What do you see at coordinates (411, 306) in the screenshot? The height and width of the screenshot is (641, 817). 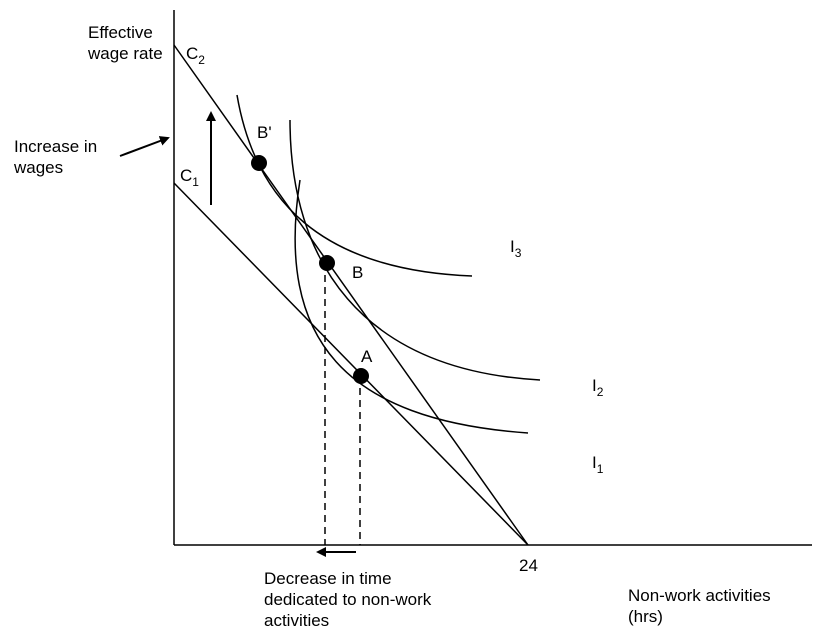 I see `indifference-curve-i1` at bounding box center [411, 306].